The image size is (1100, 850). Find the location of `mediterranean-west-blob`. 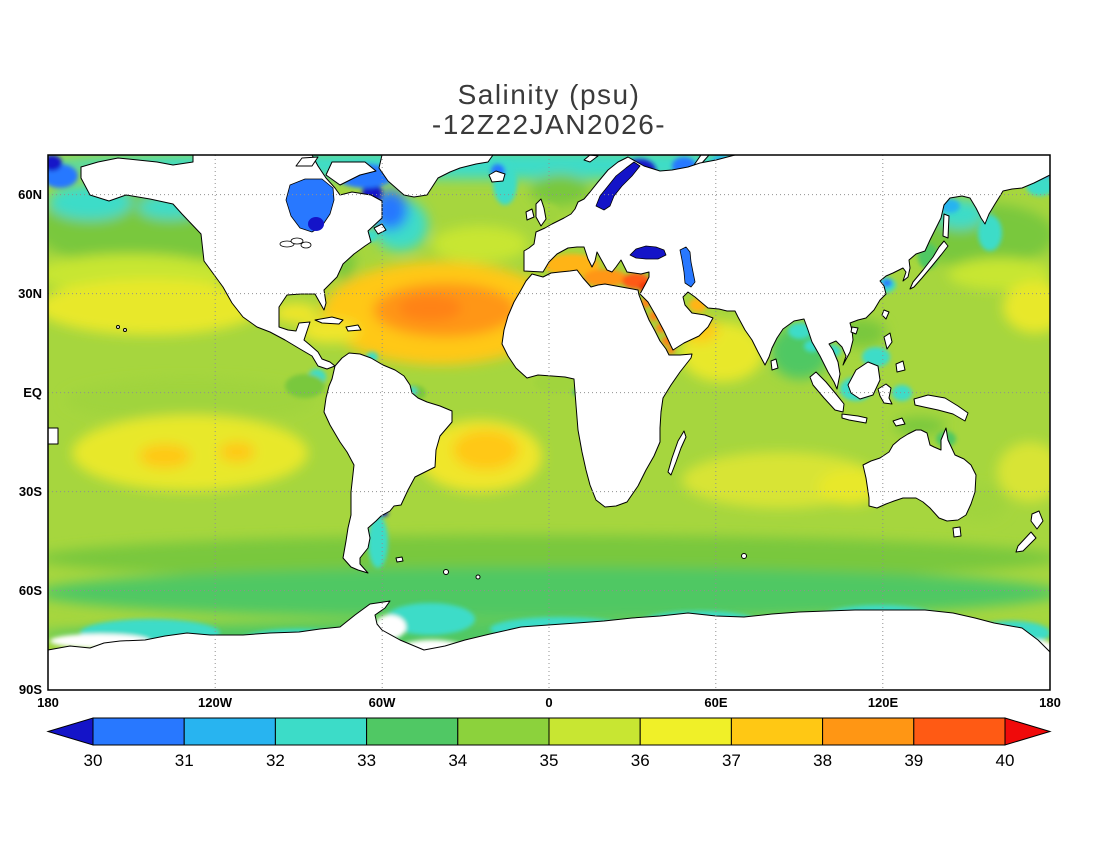

mediterranean-west-blob is located at coordinates (572, 265).